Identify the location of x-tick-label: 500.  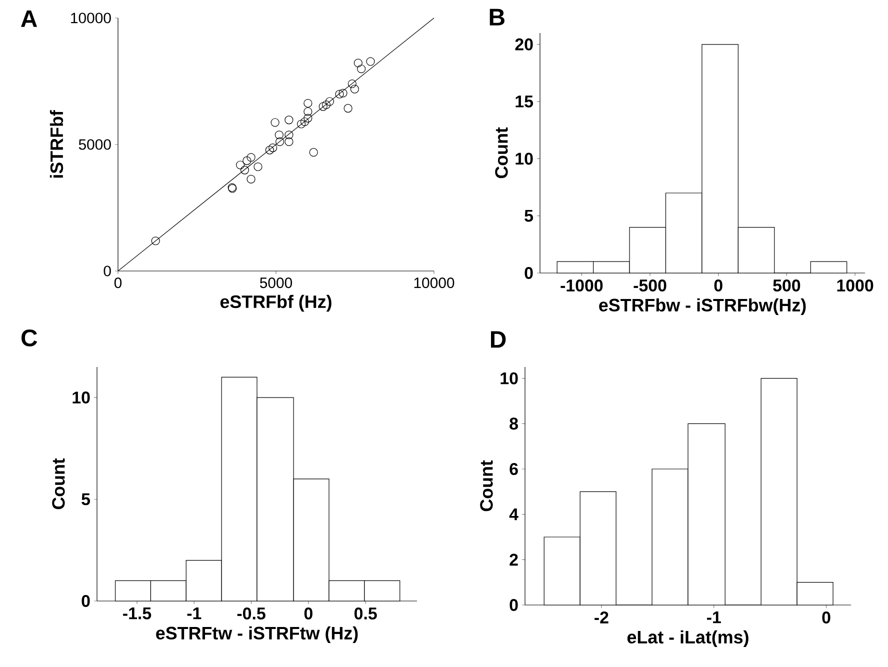
(786, 286).